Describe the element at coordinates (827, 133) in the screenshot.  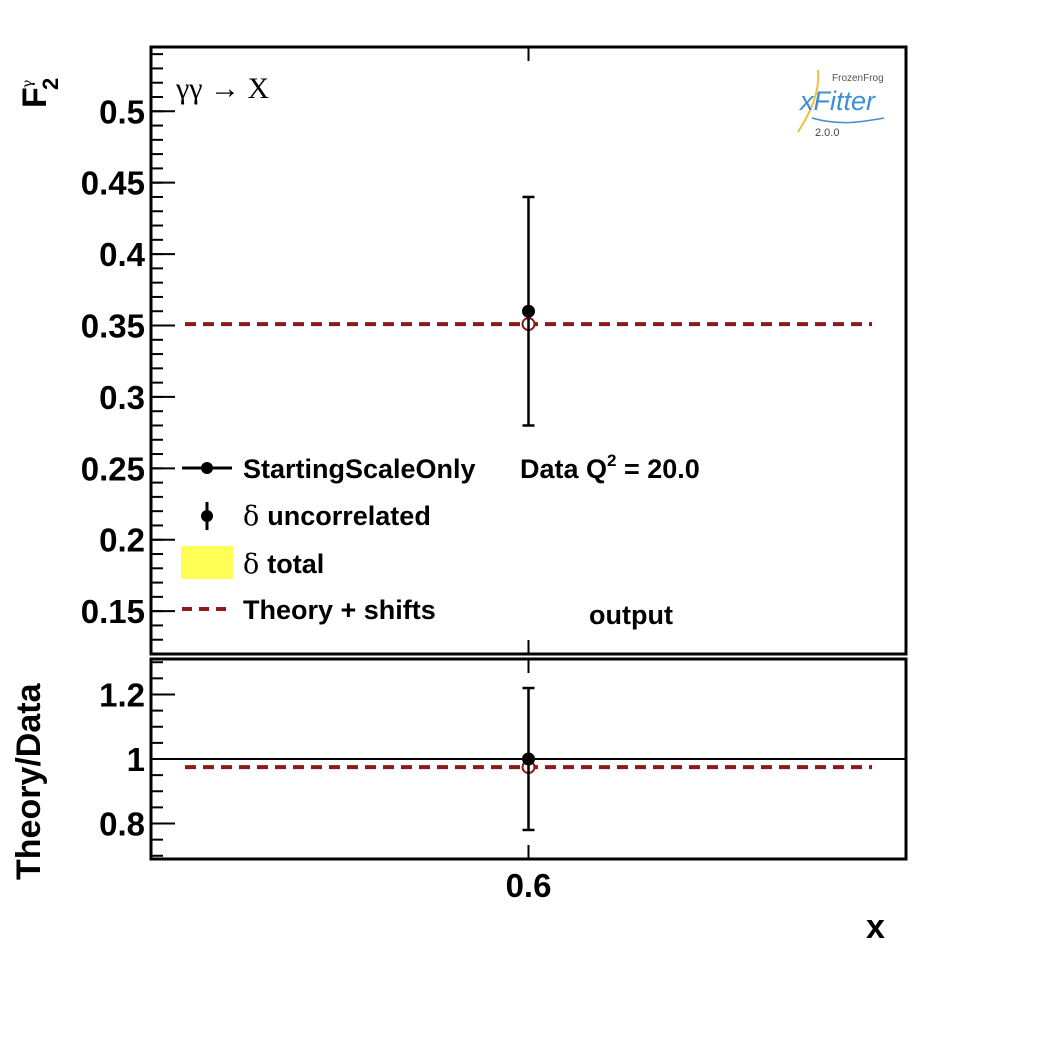
I see `logo-version-text: 2.0.0` at that location.